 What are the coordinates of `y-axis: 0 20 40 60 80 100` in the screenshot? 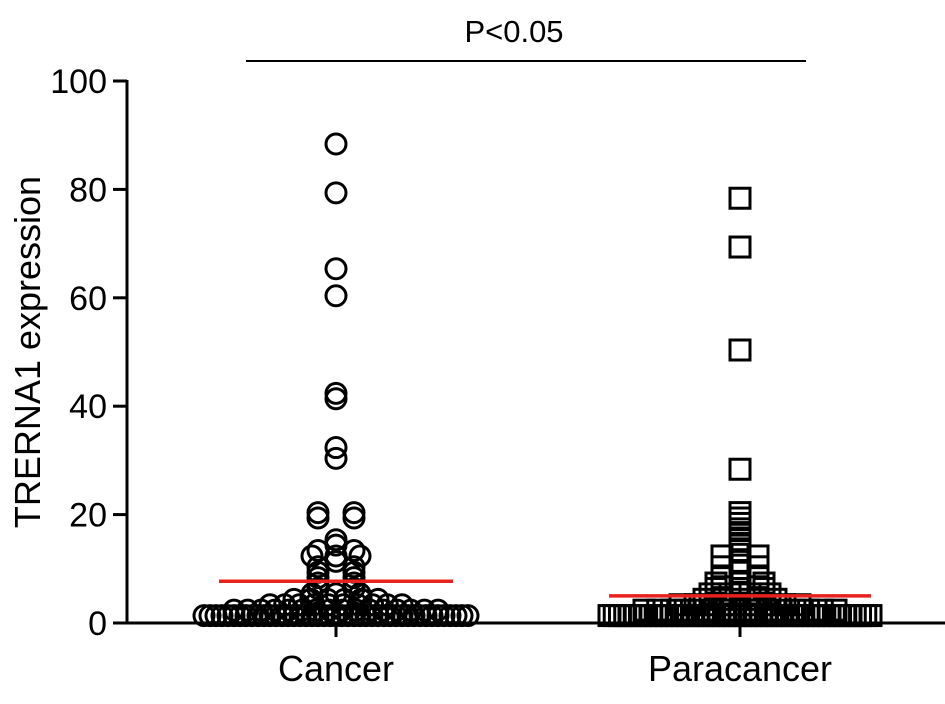 It's located at (89, 353).